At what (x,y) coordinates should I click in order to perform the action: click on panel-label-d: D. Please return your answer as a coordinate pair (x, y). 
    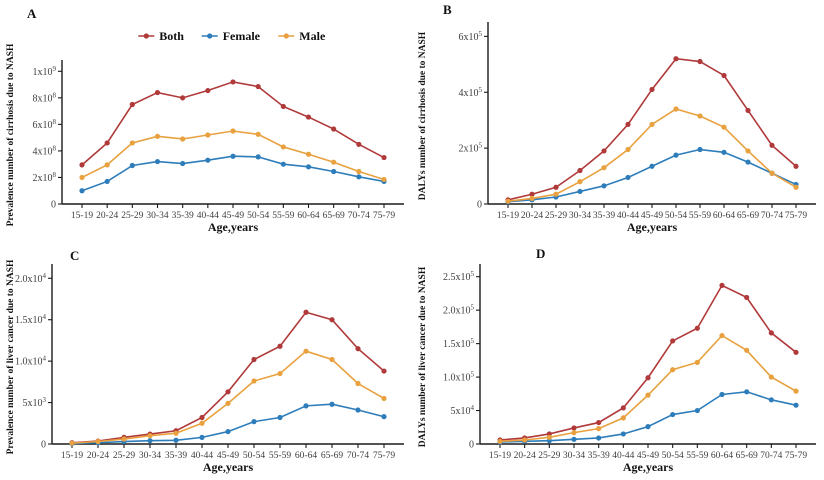
    Looking at the image, I should click on (541, 253).